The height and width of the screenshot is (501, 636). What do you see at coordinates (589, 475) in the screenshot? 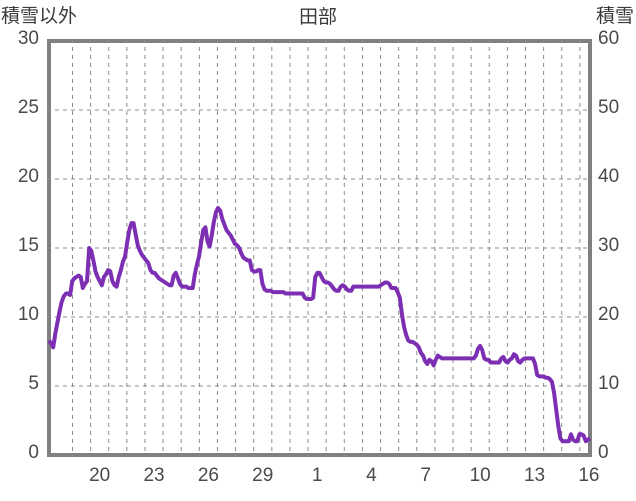
I see `x-tick-label: 16` at bounding box center [589, 475].